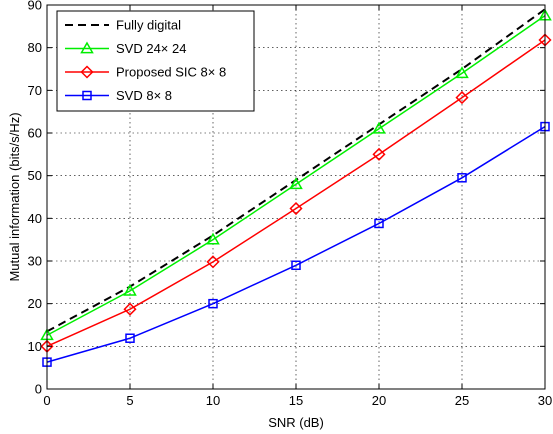 This screenshot has height=434, width=553. What do you see at coordinates (35, 47) in the screenshot?
I see `y-tick-label: 80` at bounding box center [35, 47].